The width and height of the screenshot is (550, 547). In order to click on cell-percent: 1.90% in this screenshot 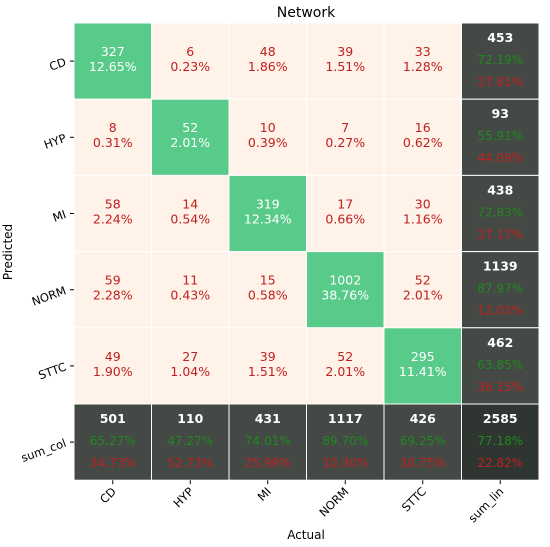, I will do `click(113, 371)`.